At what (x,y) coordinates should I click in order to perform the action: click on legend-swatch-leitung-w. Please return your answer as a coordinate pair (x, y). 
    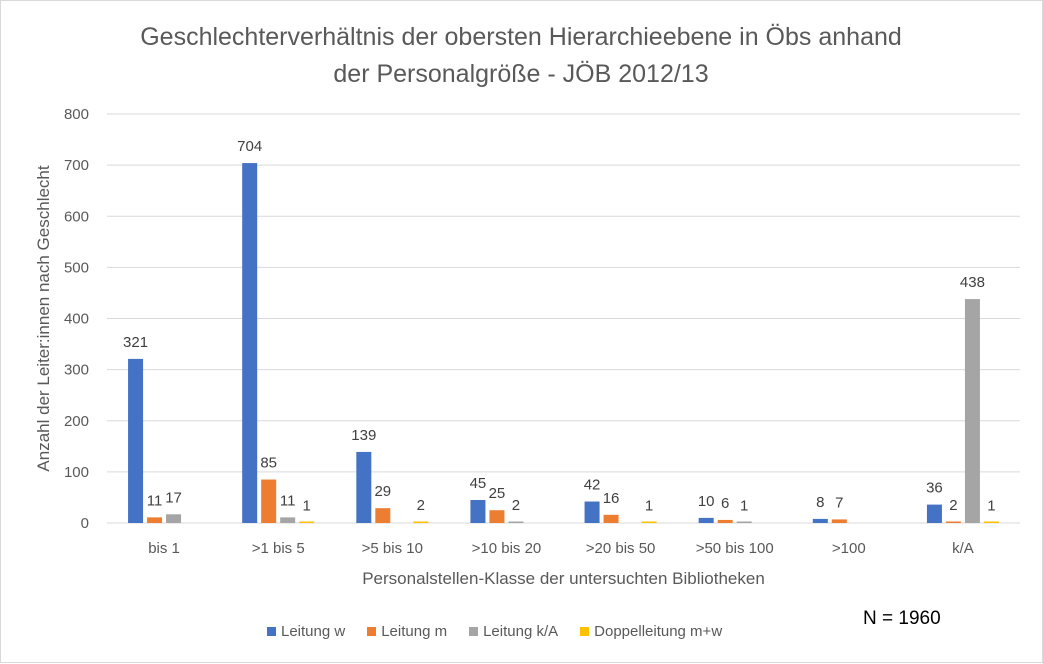
    Looking at the image, I should click on (271, 631).